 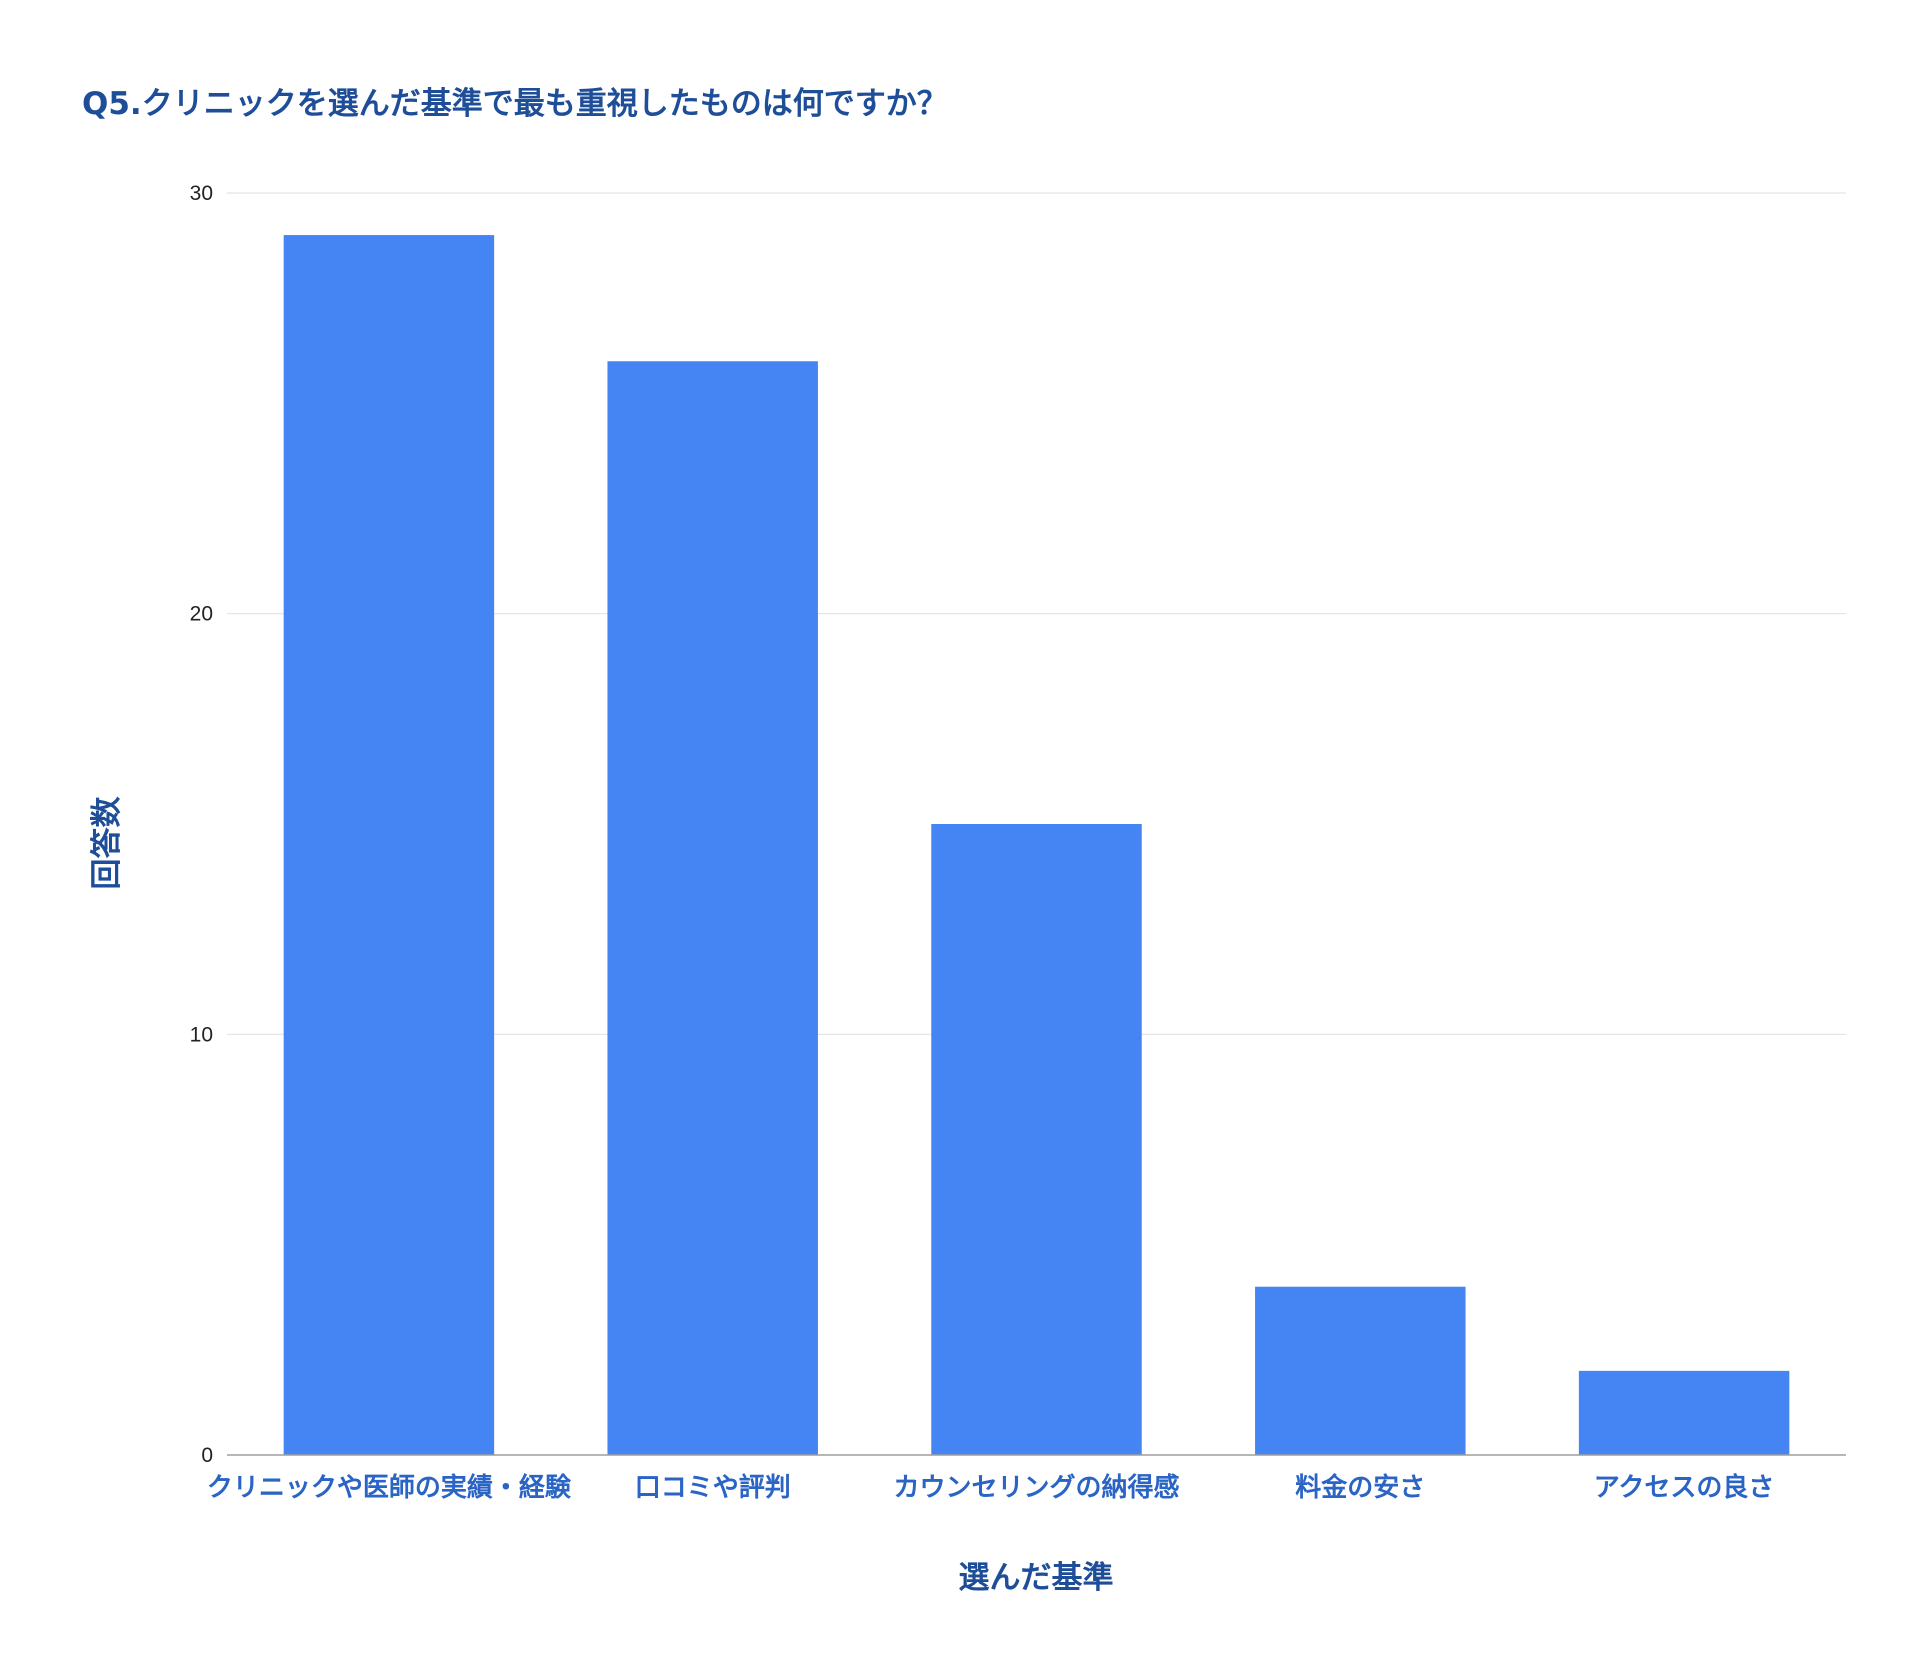 I want to click on y-axis-title: 回答数, so click(x=107, y=843).